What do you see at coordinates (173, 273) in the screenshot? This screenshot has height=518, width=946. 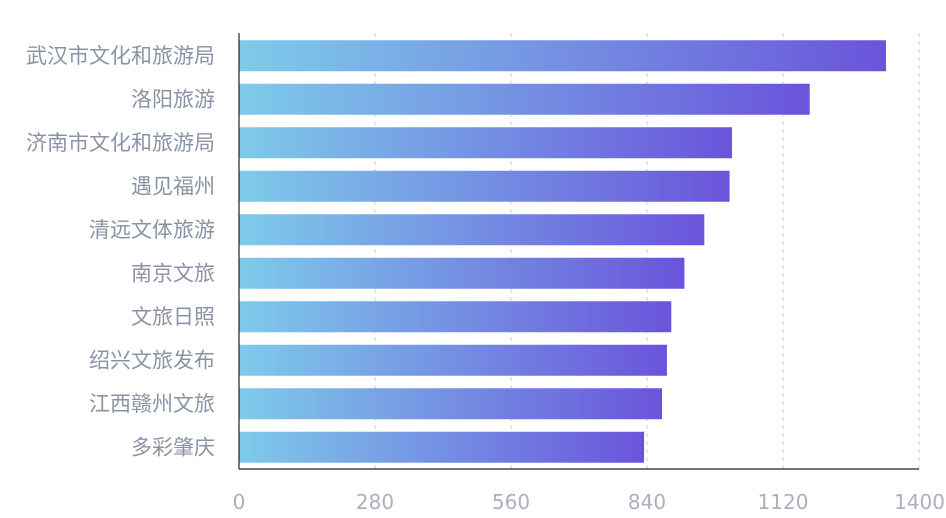 I see `category-label: 南京文旅` at bounding box center [173, 273].